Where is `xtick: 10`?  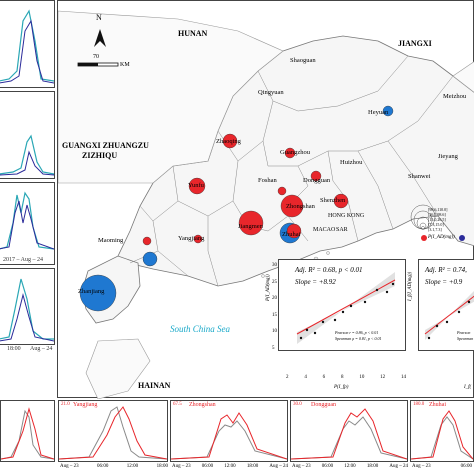
xtick: 10 is located at coordinates (362, 377).